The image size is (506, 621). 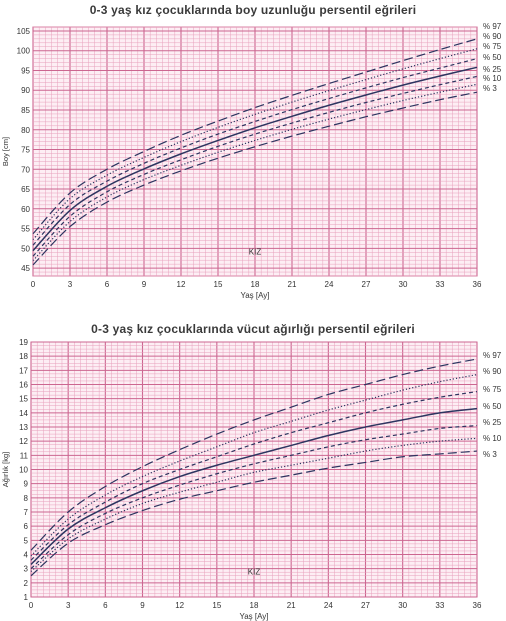 What do you see at coordinates (26, 597) in the screenshot?
I see `y-tick-label: 1` at bounding box center [26, 597].